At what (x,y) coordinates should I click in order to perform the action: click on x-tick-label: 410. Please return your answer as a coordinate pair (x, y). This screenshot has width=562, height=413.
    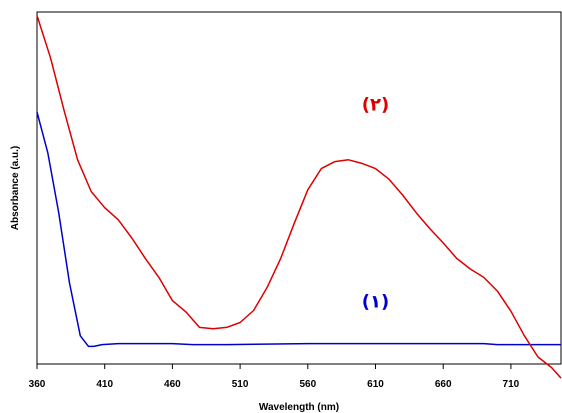
    Looking at the image, I should click on (104, 384).